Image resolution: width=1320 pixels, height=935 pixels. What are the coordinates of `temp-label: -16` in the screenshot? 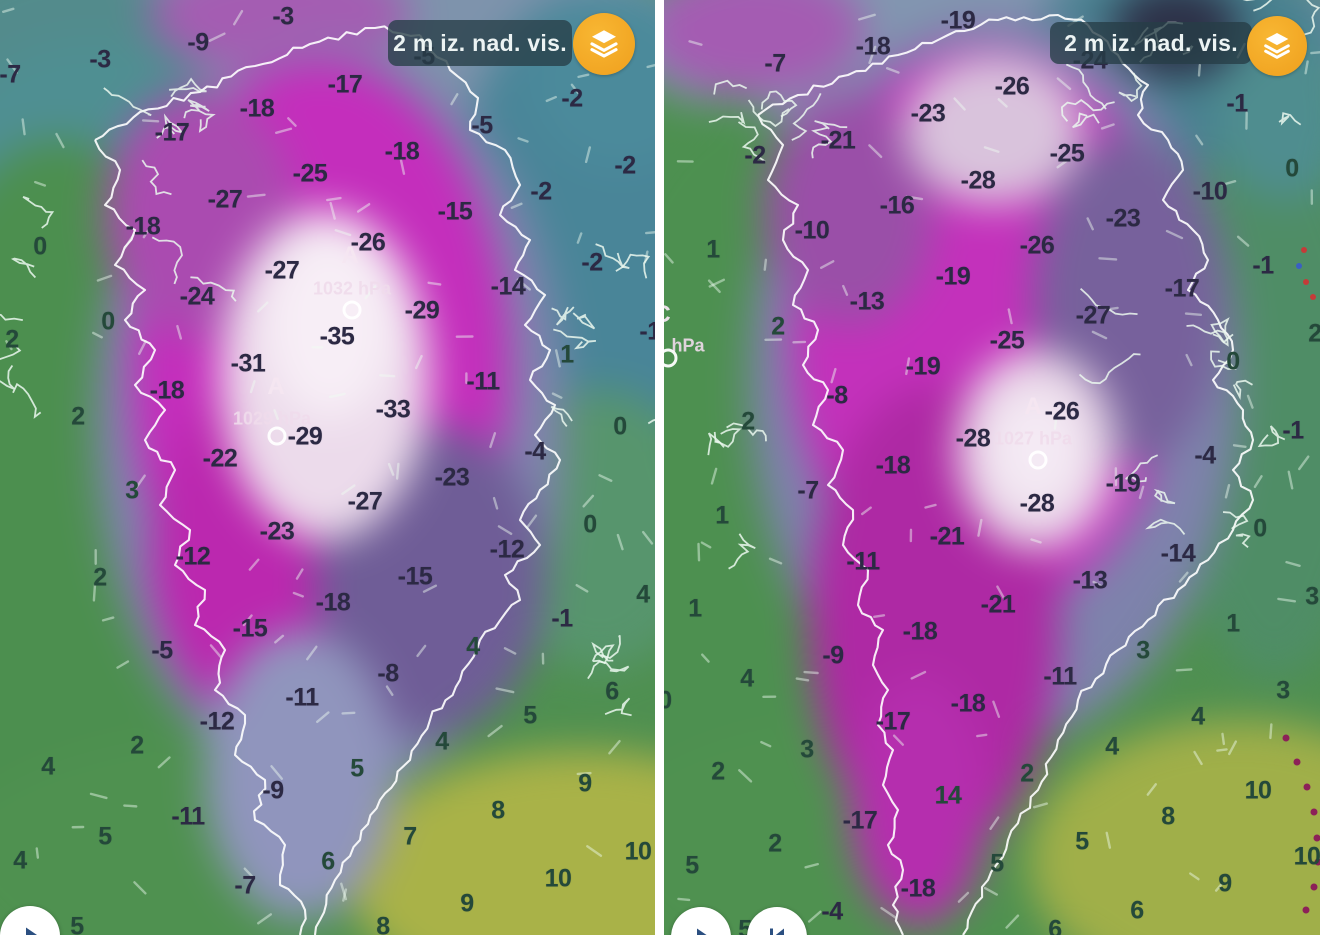 It's located at (897, 205).